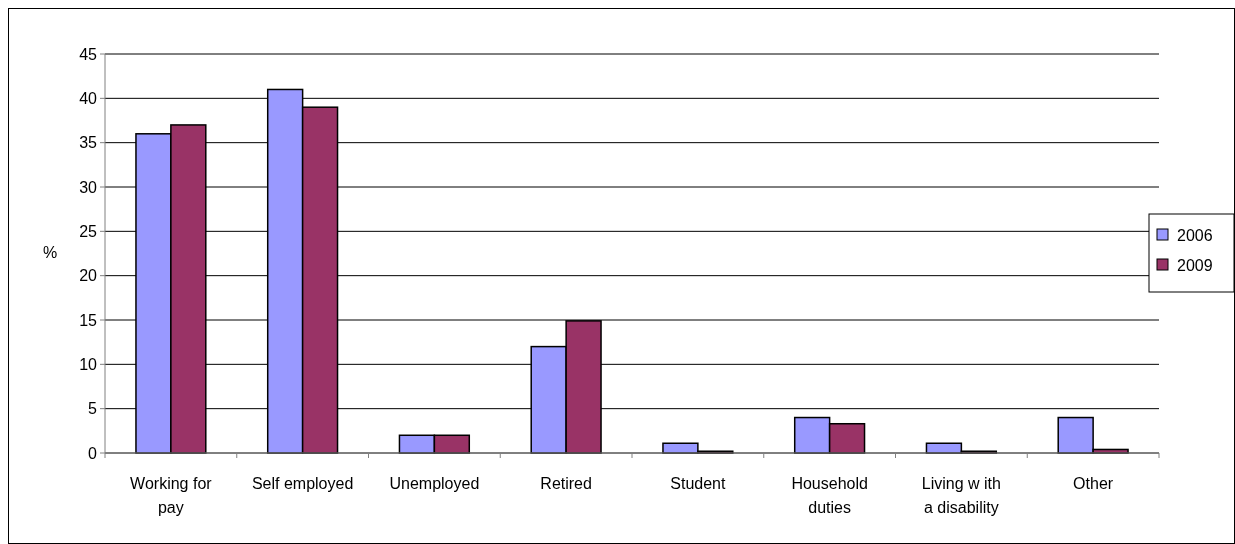 This screenshot has height=544, width=1235. Describe the element at coordinates (829, 495) in the screenshot. I see `x-tick-label: Household duties` at that location.